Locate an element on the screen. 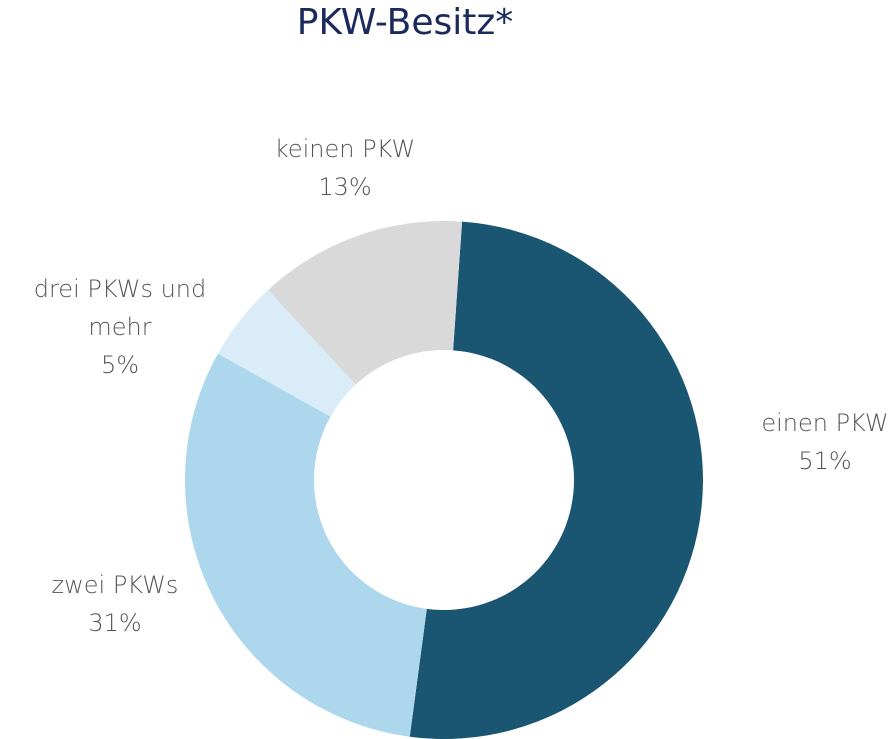 The image size is (892, 739). value-label: 5% is located at coordinates (120, 365).